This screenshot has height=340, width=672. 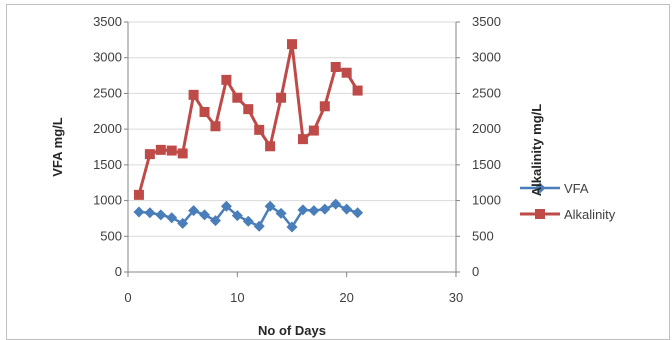 What do you see at coordinates (486, 57) in the screenshot?
I see `y-tick-label-right: 3000` at bounding box center [486, 57].